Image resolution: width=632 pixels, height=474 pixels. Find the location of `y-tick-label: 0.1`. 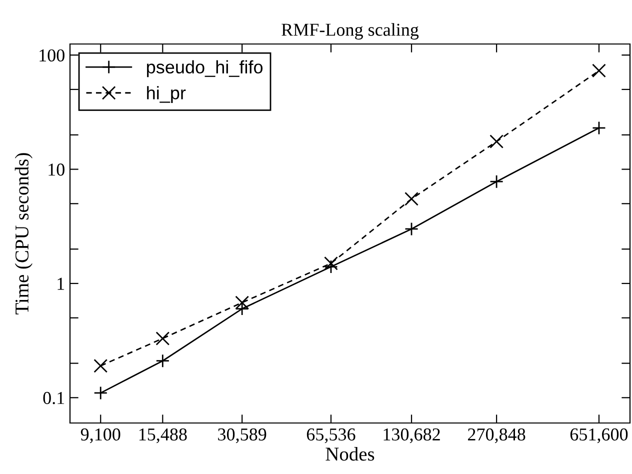

y-tick-label: 0.1 is located at coordinates (53, 398).